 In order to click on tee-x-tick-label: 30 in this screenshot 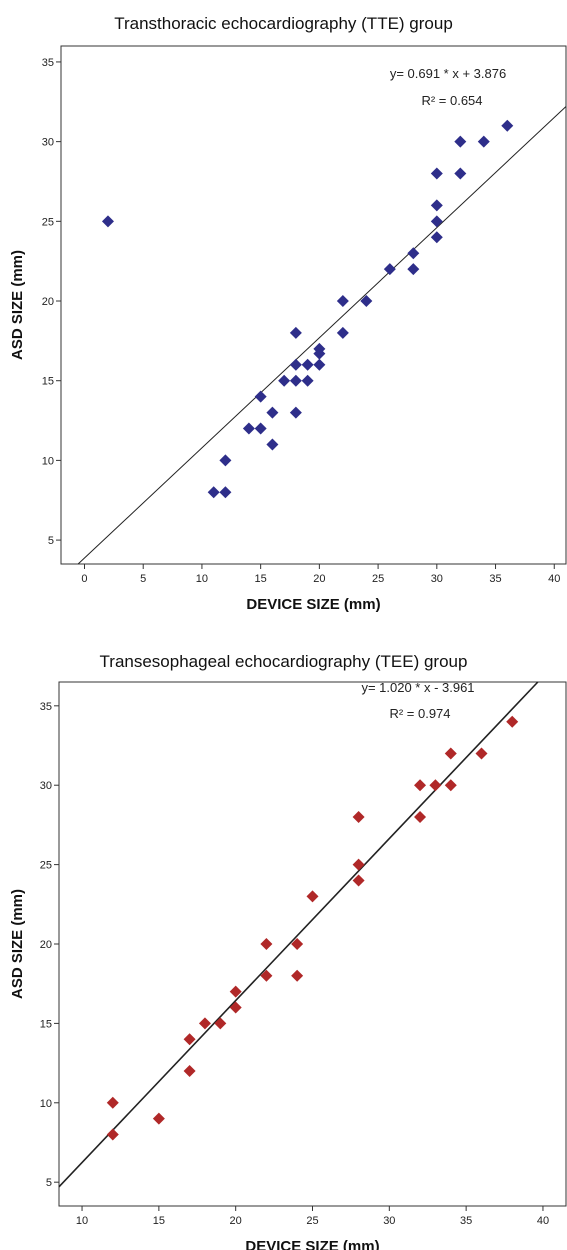, I will do `click(389, 1221)`.